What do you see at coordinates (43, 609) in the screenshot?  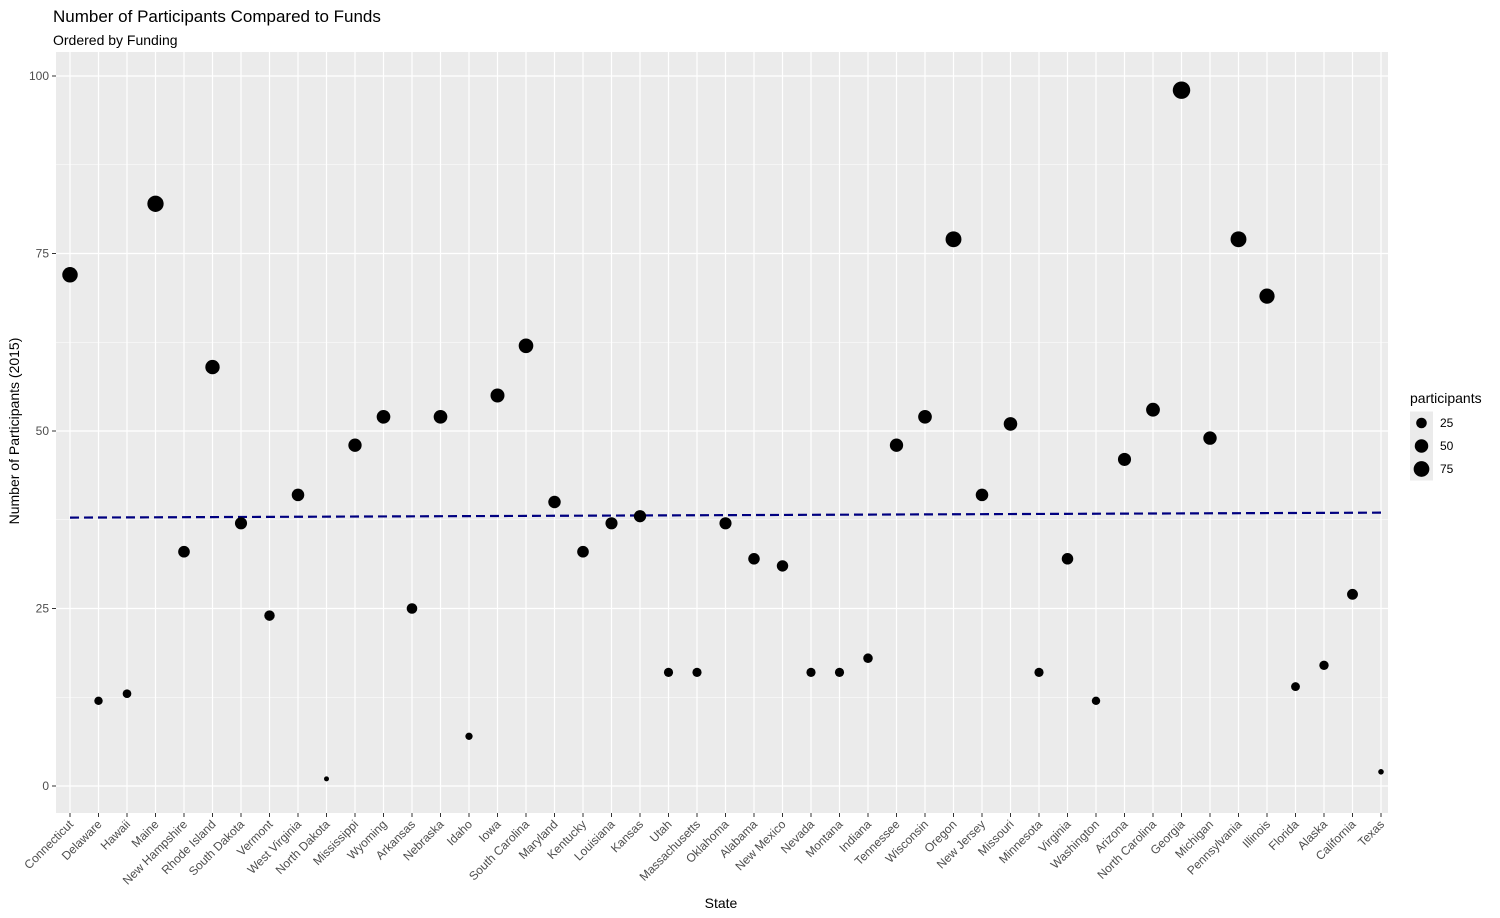 I see `y-tick-label: 25` at bounding box center [43, 609].